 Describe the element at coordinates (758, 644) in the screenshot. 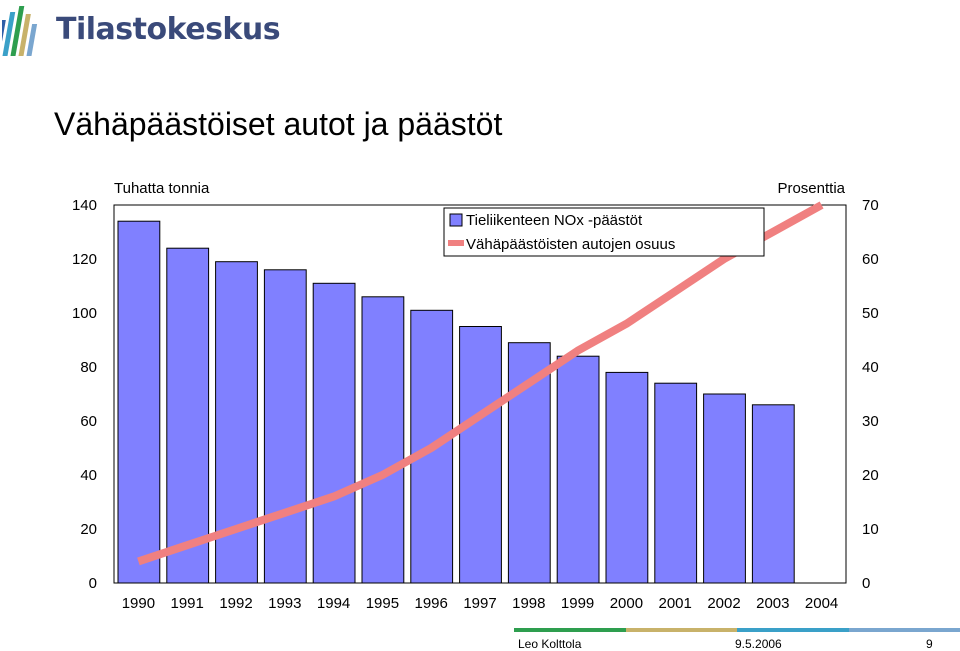

I see `footer-date: 9.5.2006` at that location.